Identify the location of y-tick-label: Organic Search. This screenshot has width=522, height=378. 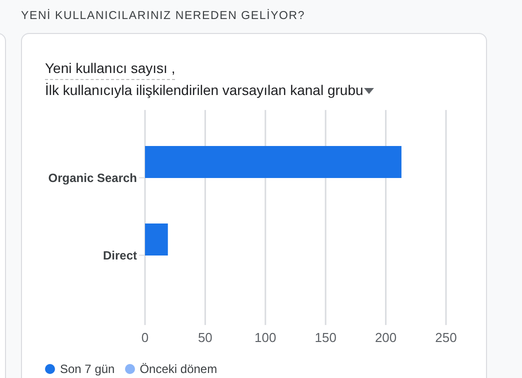
(92, 178).